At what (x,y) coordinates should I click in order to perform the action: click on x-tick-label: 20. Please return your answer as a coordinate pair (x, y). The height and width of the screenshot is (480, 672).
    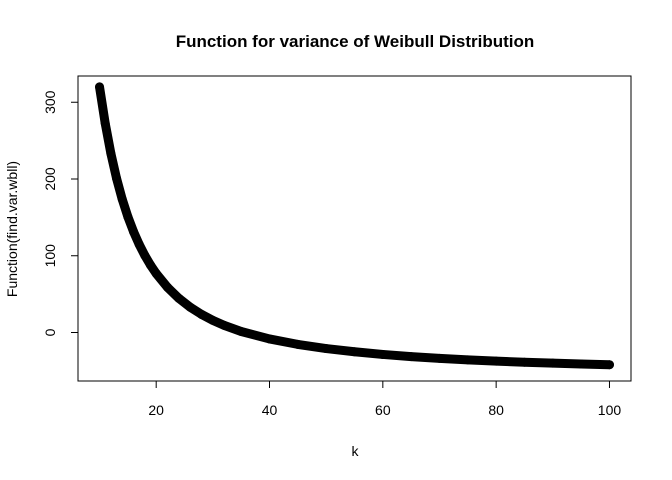
    Looking at the image, I should click on (156, 410).